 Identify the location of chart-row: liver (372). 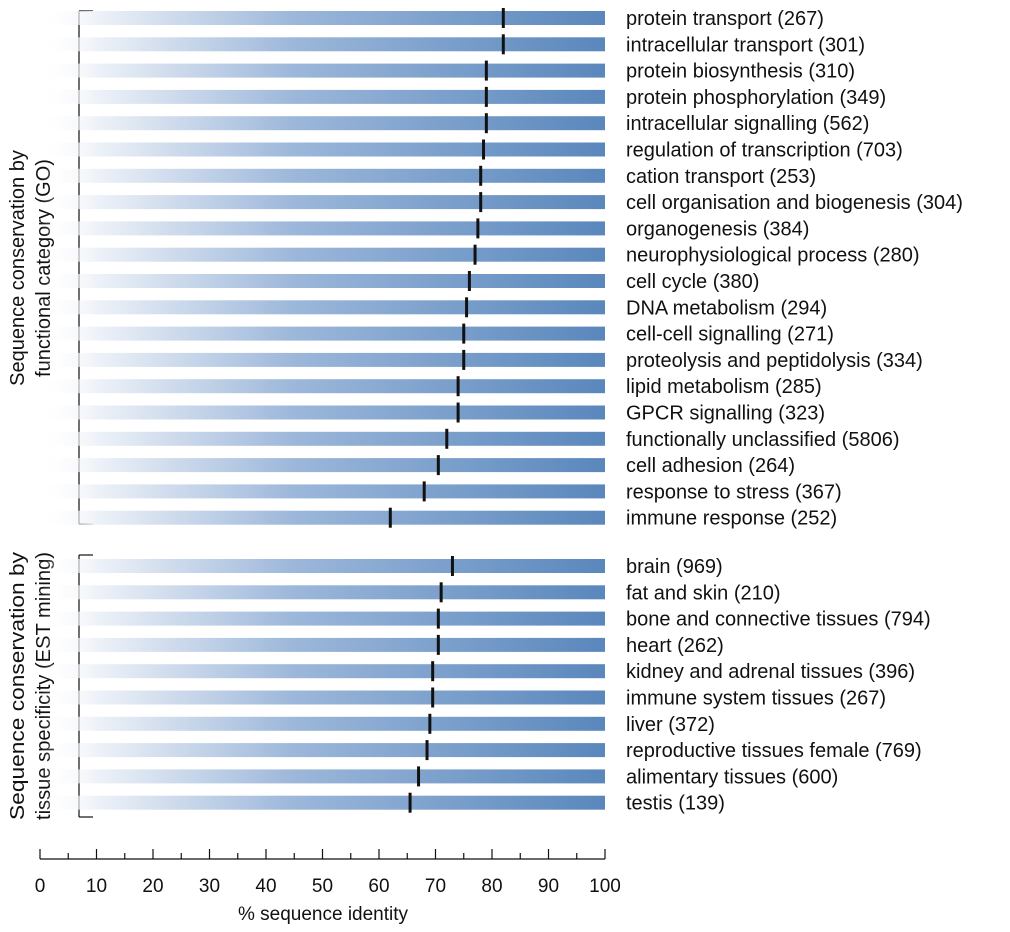
(377, 724).